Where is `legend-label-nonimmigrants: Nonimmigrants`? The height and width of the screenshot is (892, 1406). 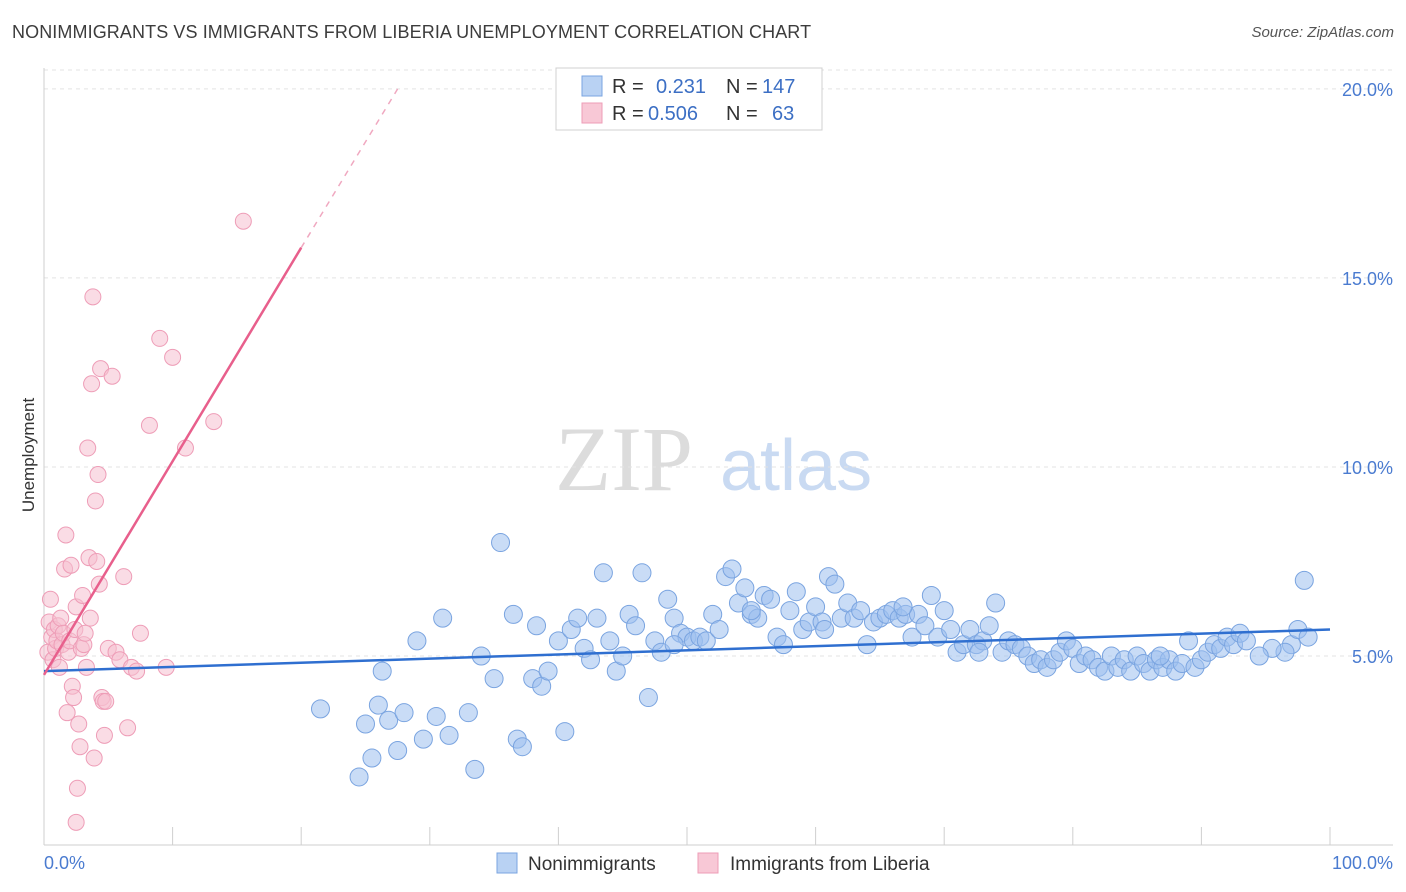
legend-label-nonimmigrants: Nonimmigrants is located at coordinates (592, 864).